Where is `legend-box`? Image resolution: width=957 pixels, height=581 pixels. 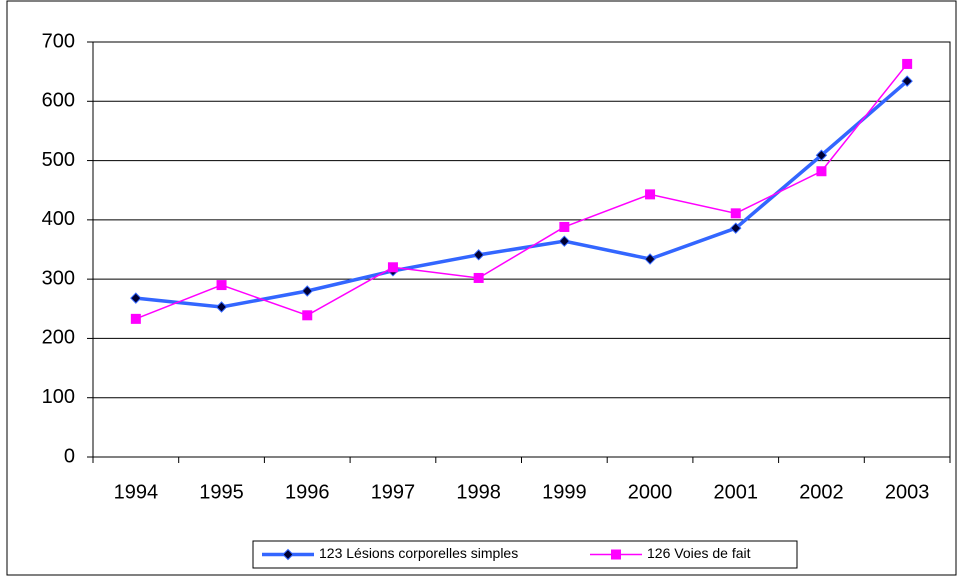
legend-box is located at coordinates (525, 554).